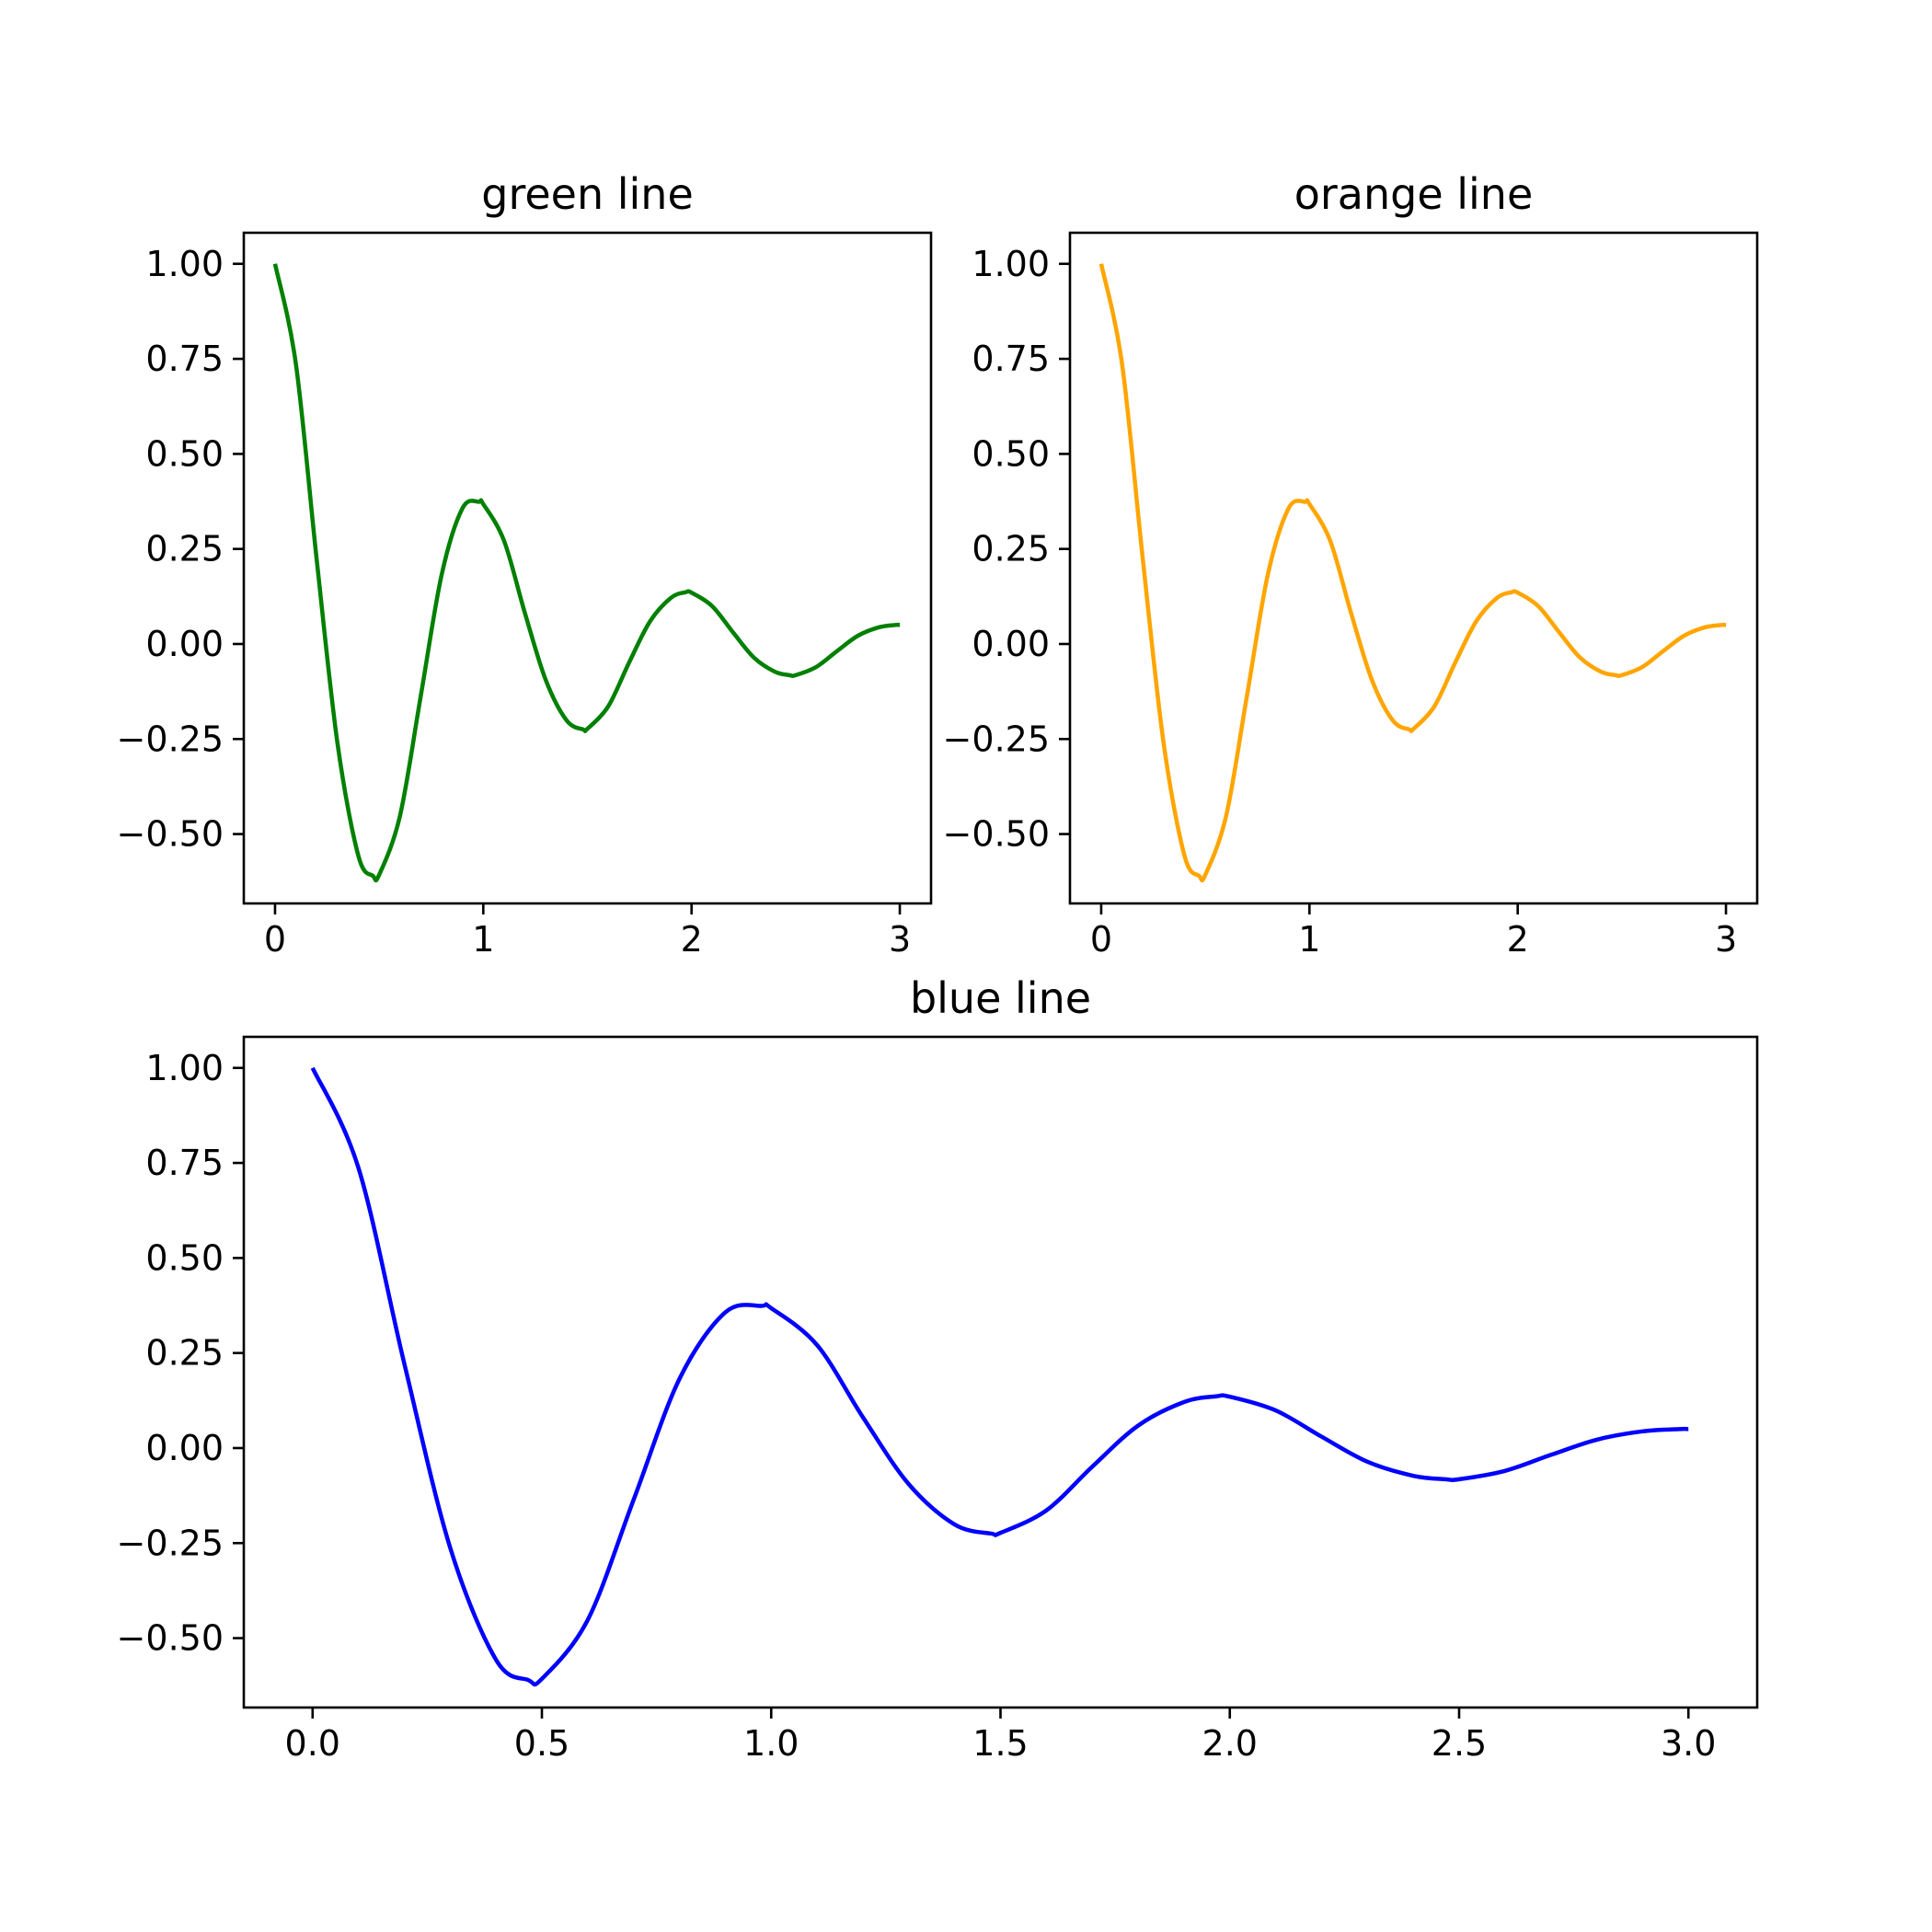 The image size is (1932, 1932). What do you see at coordinates (587, 194) in the screenshot?
I see `green-line-title: green line` at bounding box center [587, 194].